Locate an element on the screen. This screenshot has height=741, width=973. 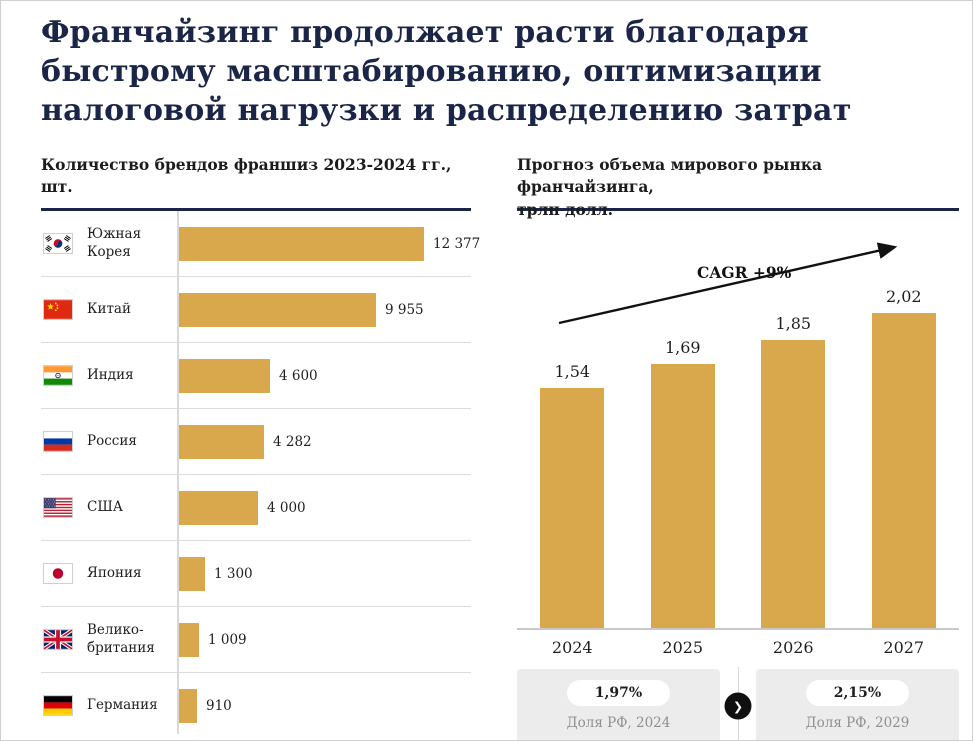
bar-zone: 4 600 is located at coordinates (325, 375).